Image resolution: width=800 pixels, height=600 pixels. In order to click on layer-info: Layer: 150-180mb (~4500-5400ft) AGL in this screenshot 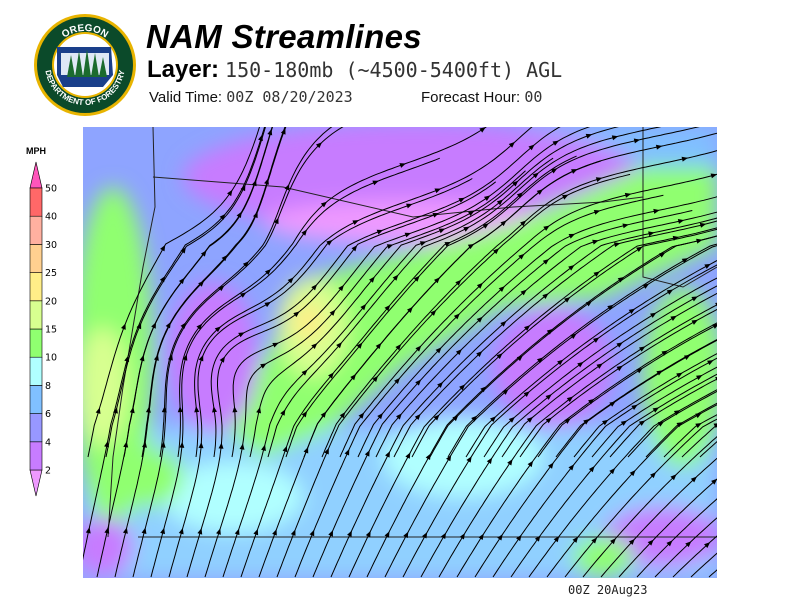, I will do `click(354, 70)`.